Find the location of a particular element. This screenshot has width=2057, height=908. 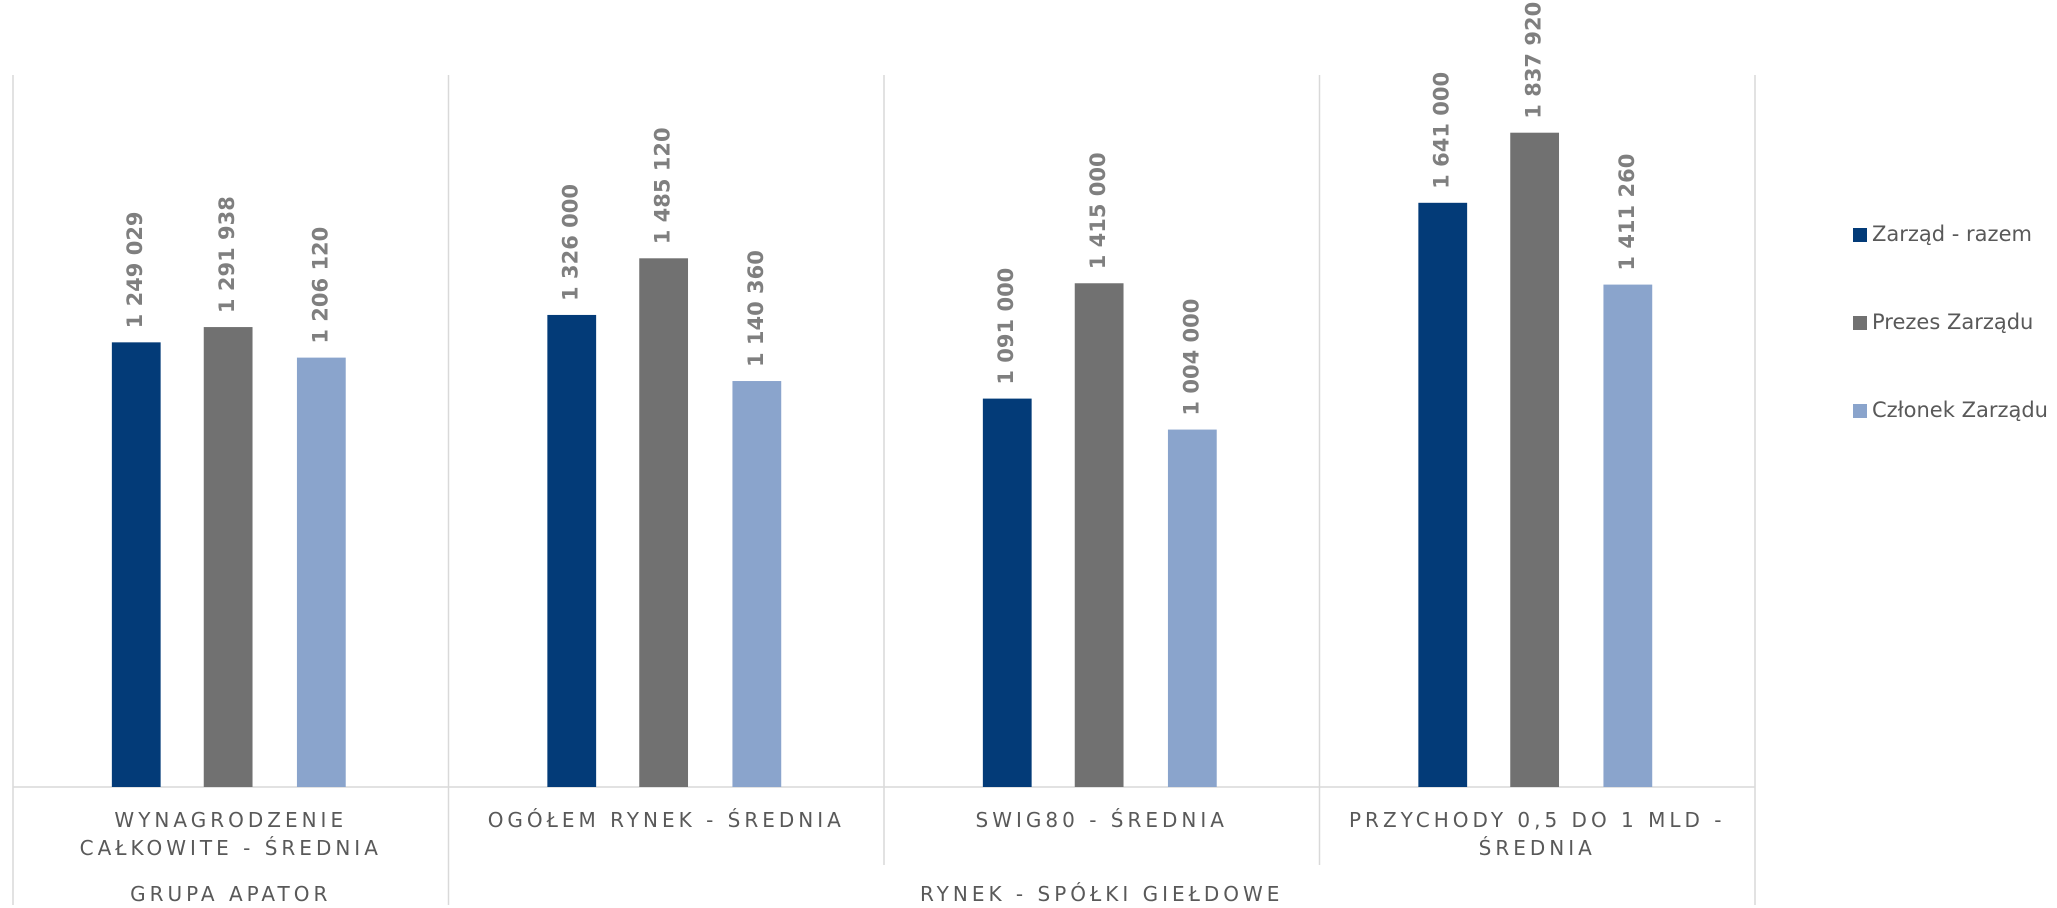

data-label: 1 837 920 is located at coordinates (1534, 60).